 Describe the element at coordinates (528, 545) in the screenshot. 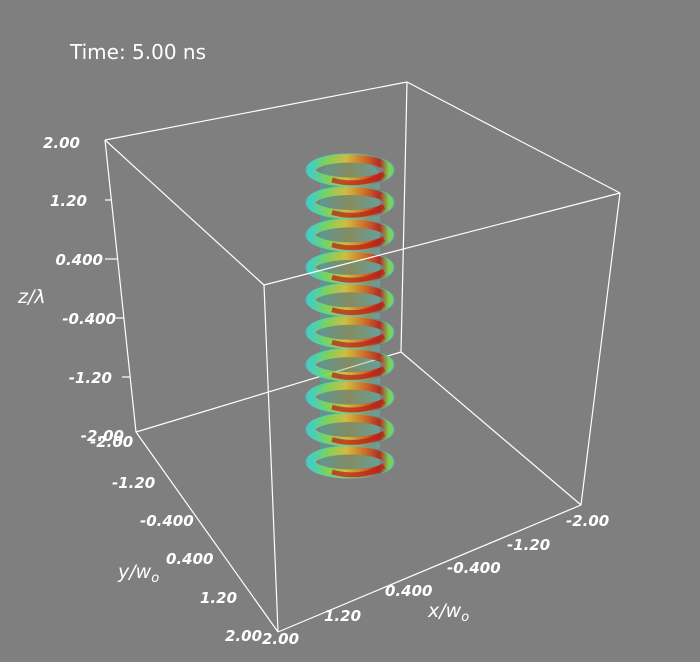

I see `x-tick-label: -1.20` at that location.